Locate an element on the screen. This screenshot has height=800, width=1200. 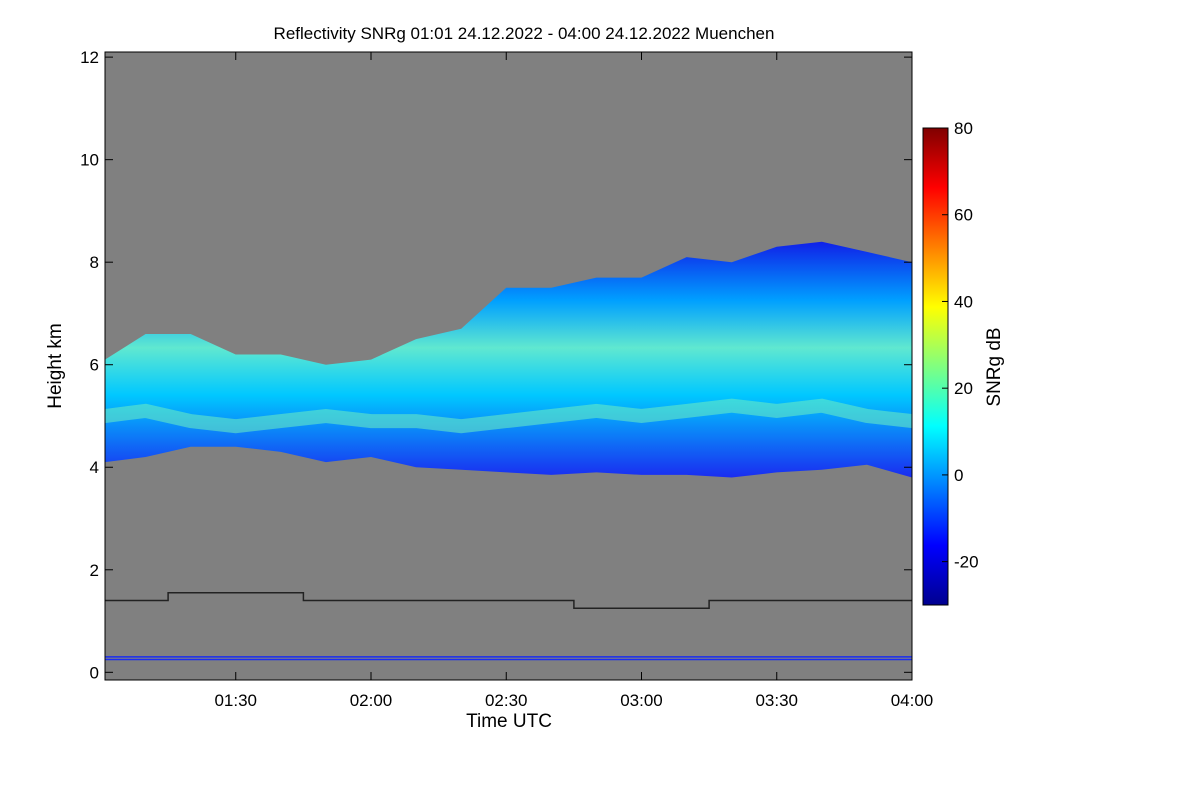
colorbar is located at coordinates (935, 366).